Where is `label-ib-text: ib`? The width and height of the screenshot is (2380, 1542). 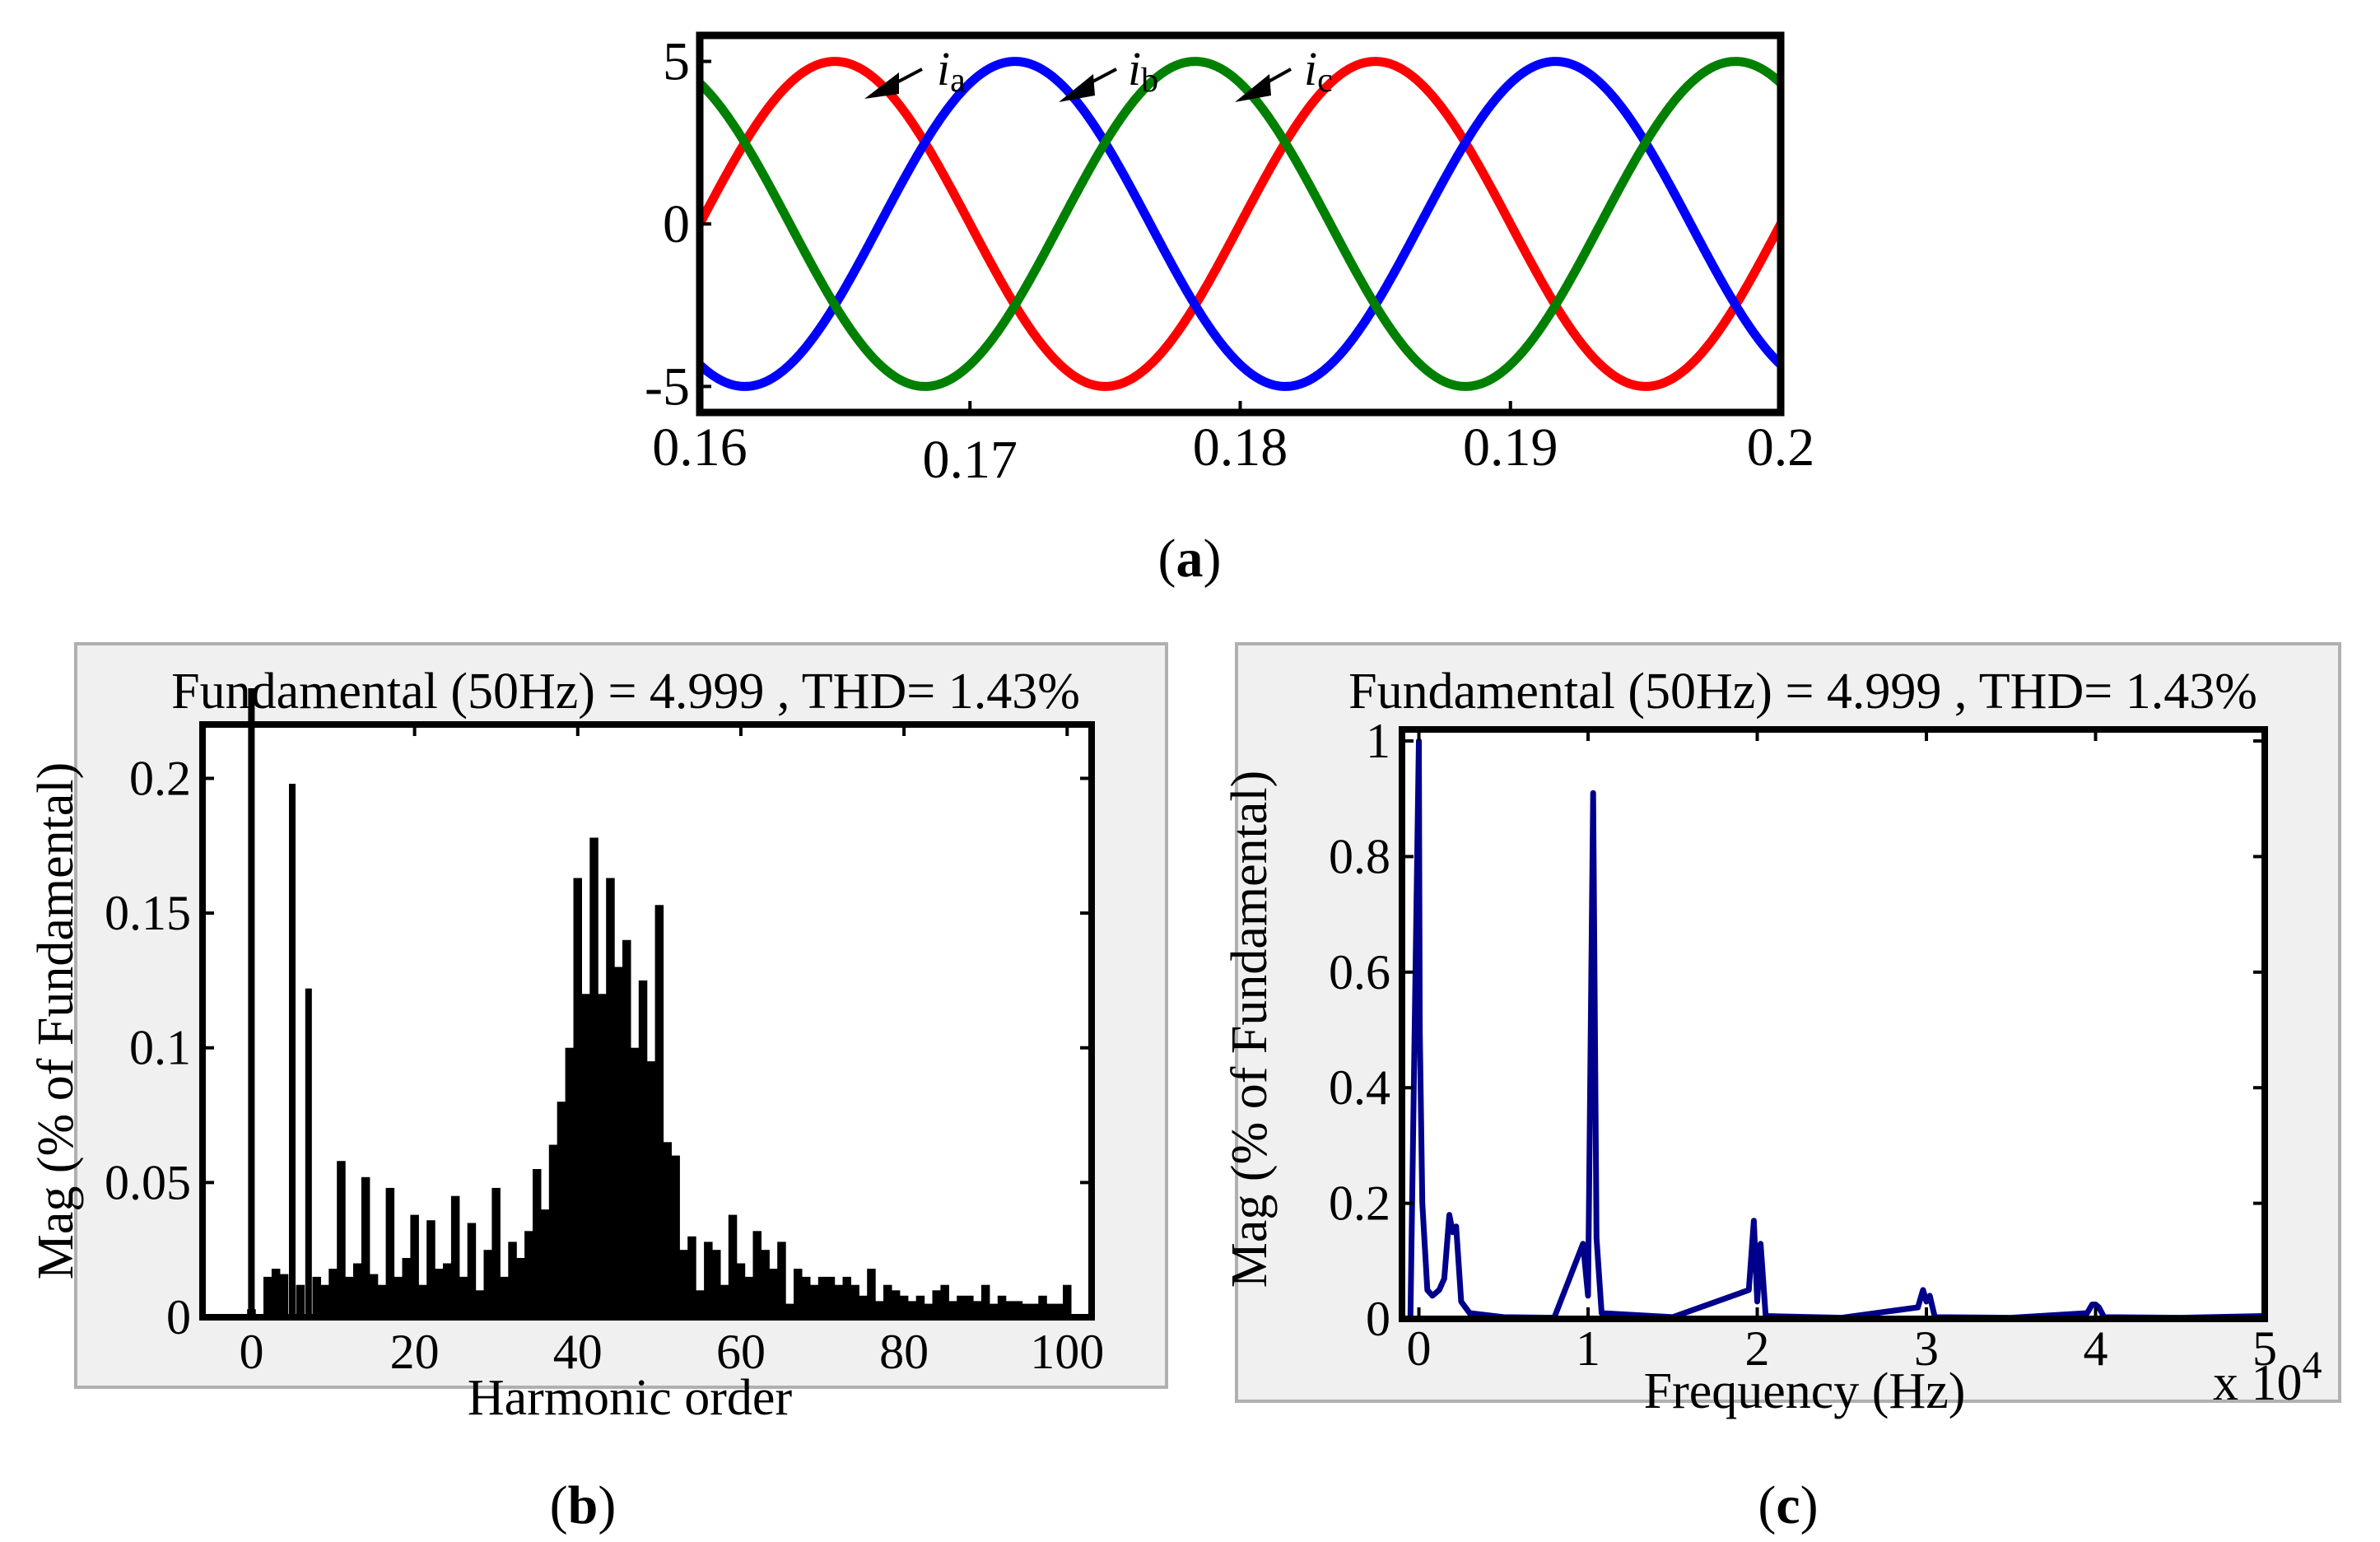
label-ib-text: ib is located at coordinates (1143, 71).